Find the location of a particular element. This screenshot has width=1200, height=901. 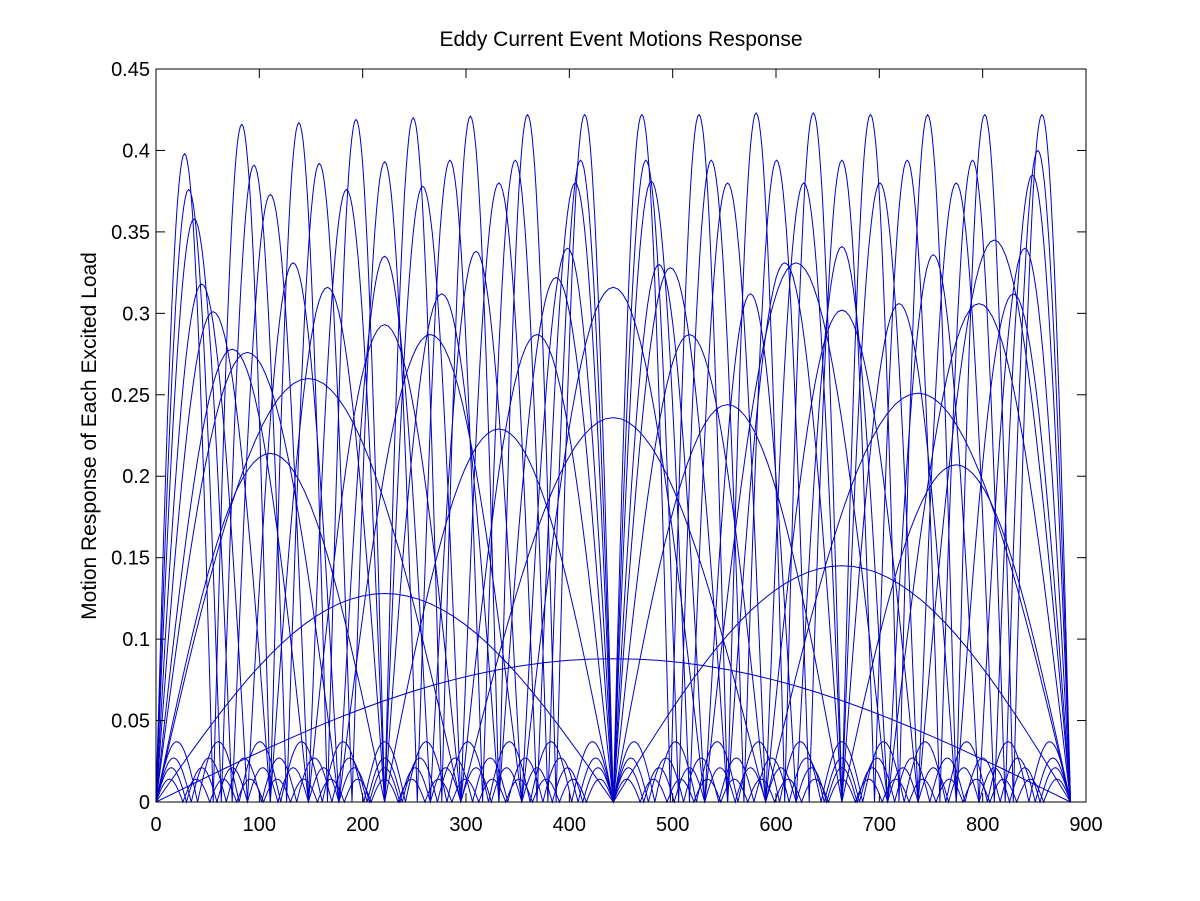

y-tick-label: 0.05 is located at coordinates (130, 722).